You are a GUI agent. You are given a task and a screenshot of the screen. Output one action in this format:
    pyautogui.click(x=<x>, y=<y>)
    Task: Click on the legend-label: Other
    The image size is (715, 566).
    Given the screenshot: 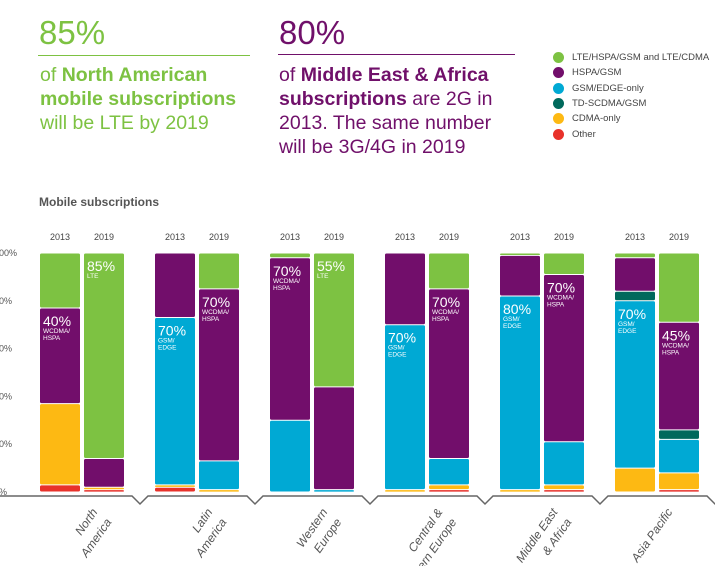 What is the action you would take?
    pyautogui.click(x=584, y=134)
    